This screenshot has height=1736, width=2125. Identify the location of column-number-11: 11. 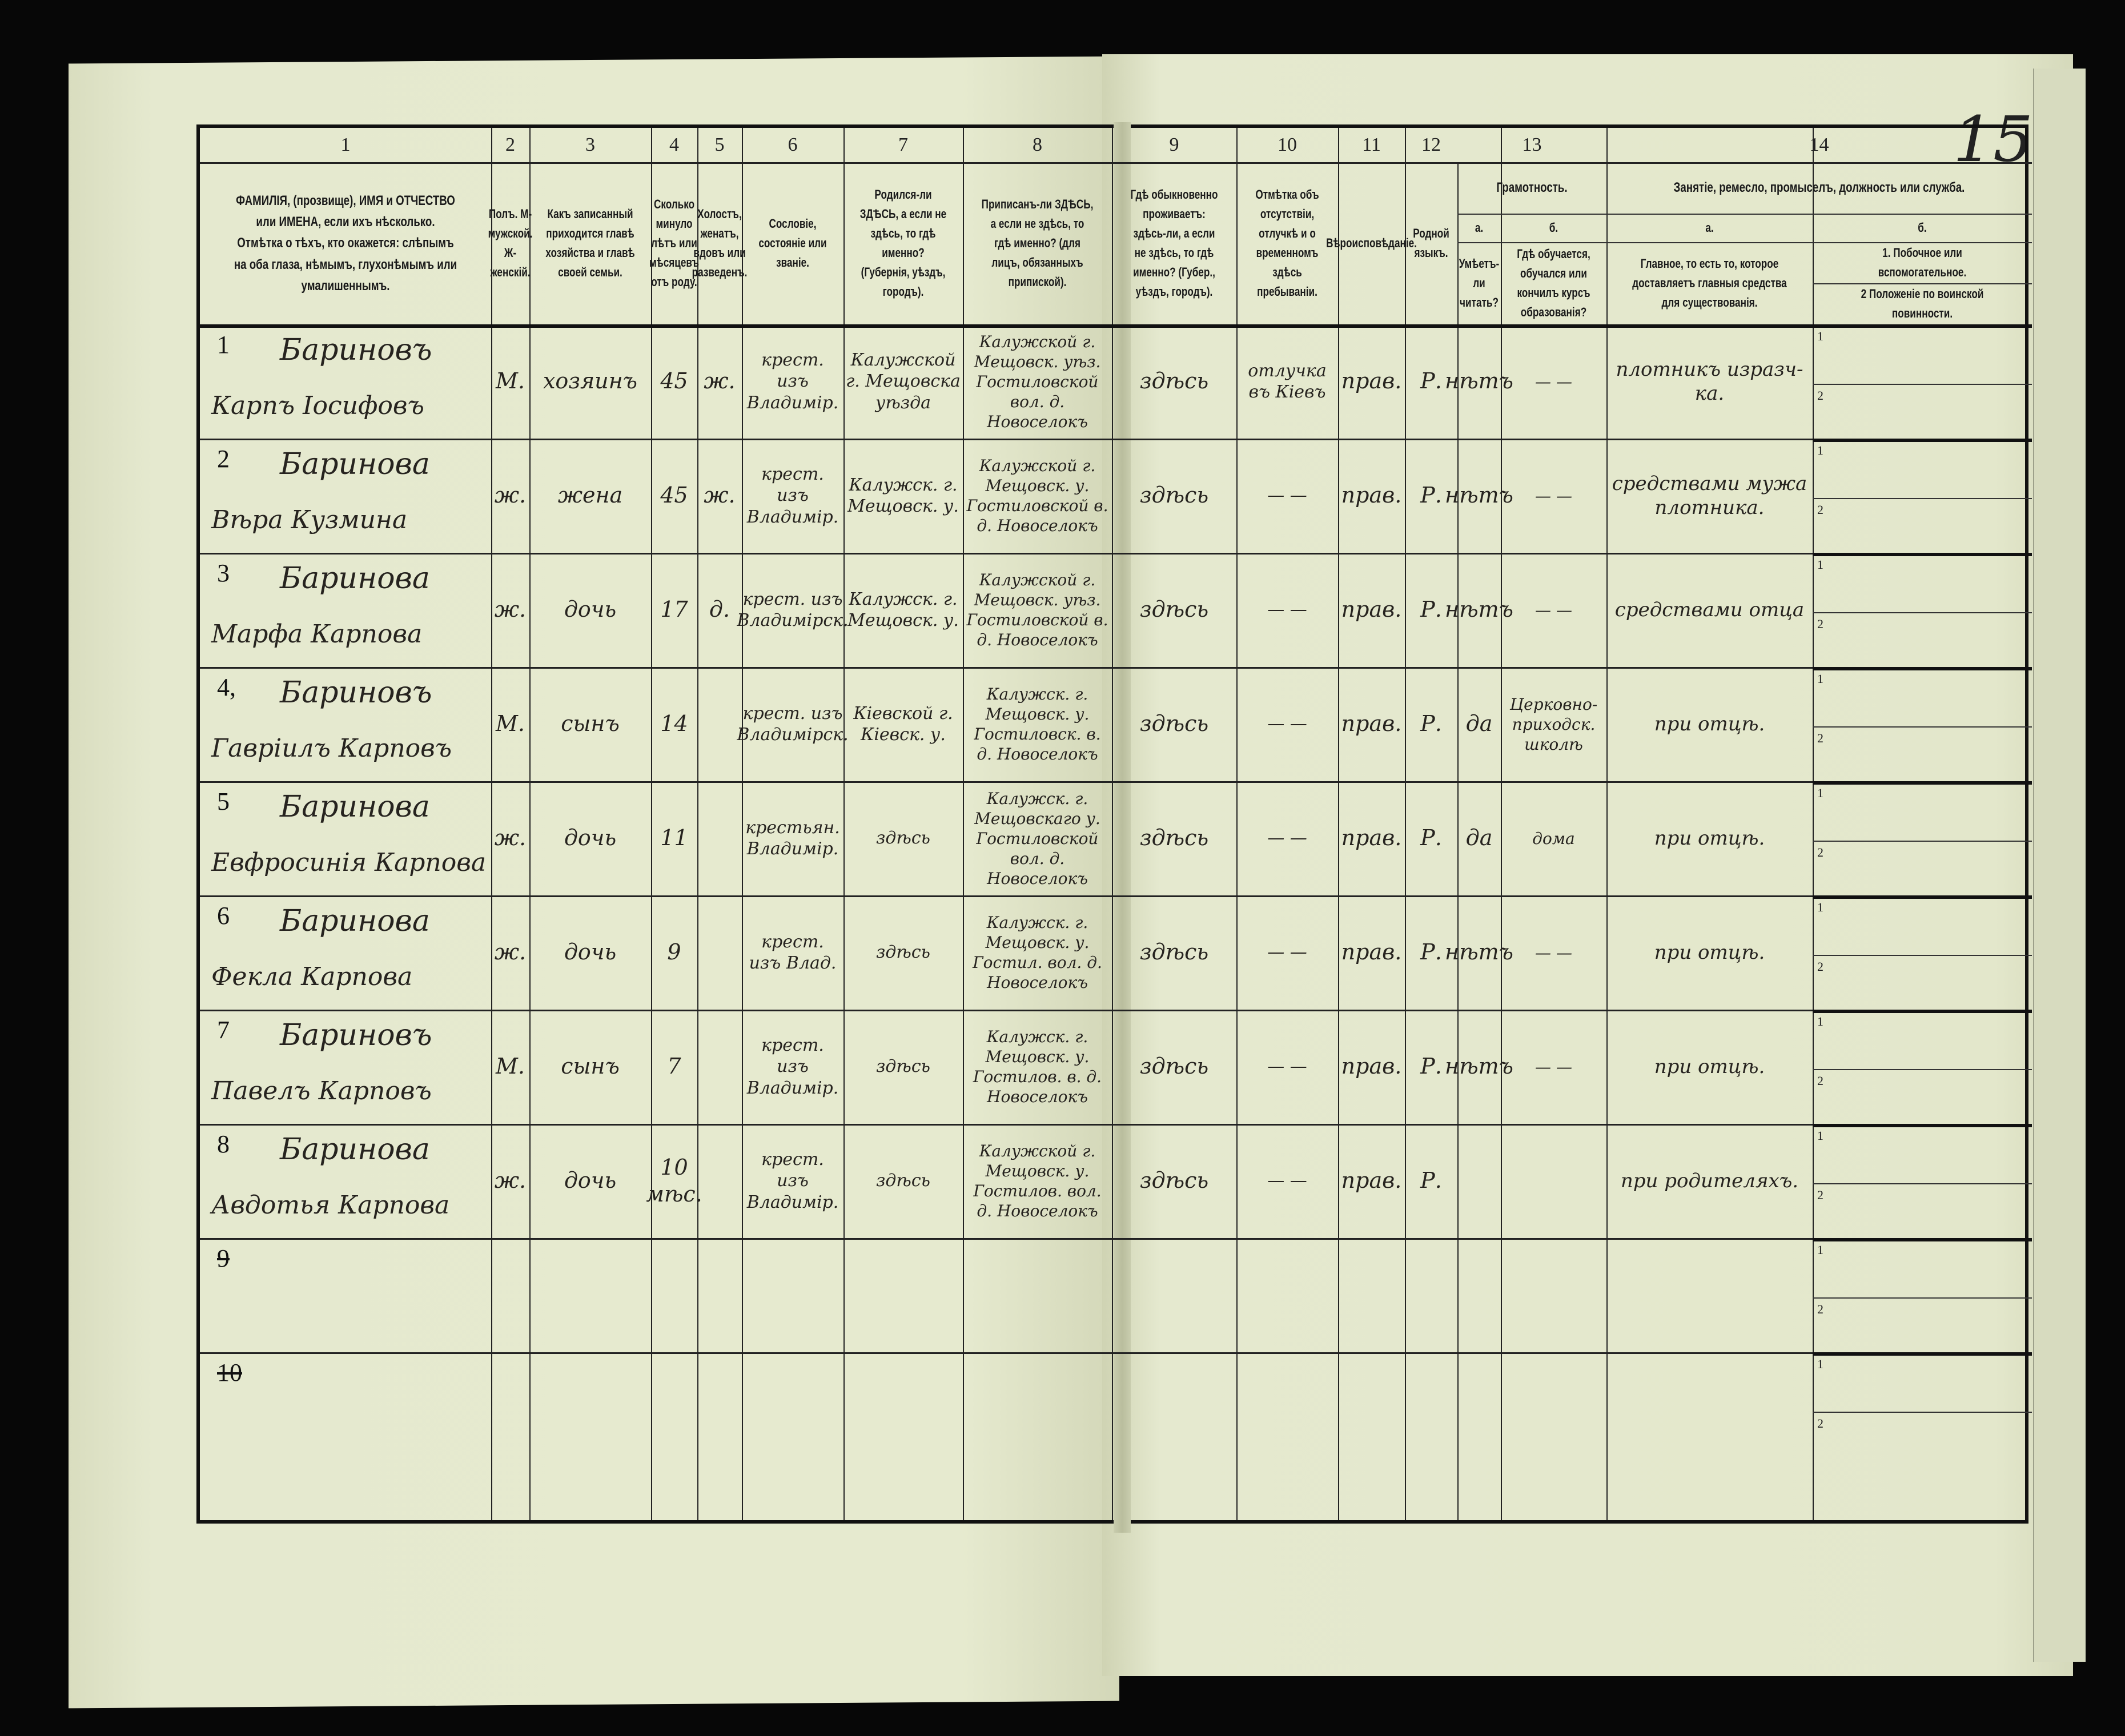
(1371, 144).